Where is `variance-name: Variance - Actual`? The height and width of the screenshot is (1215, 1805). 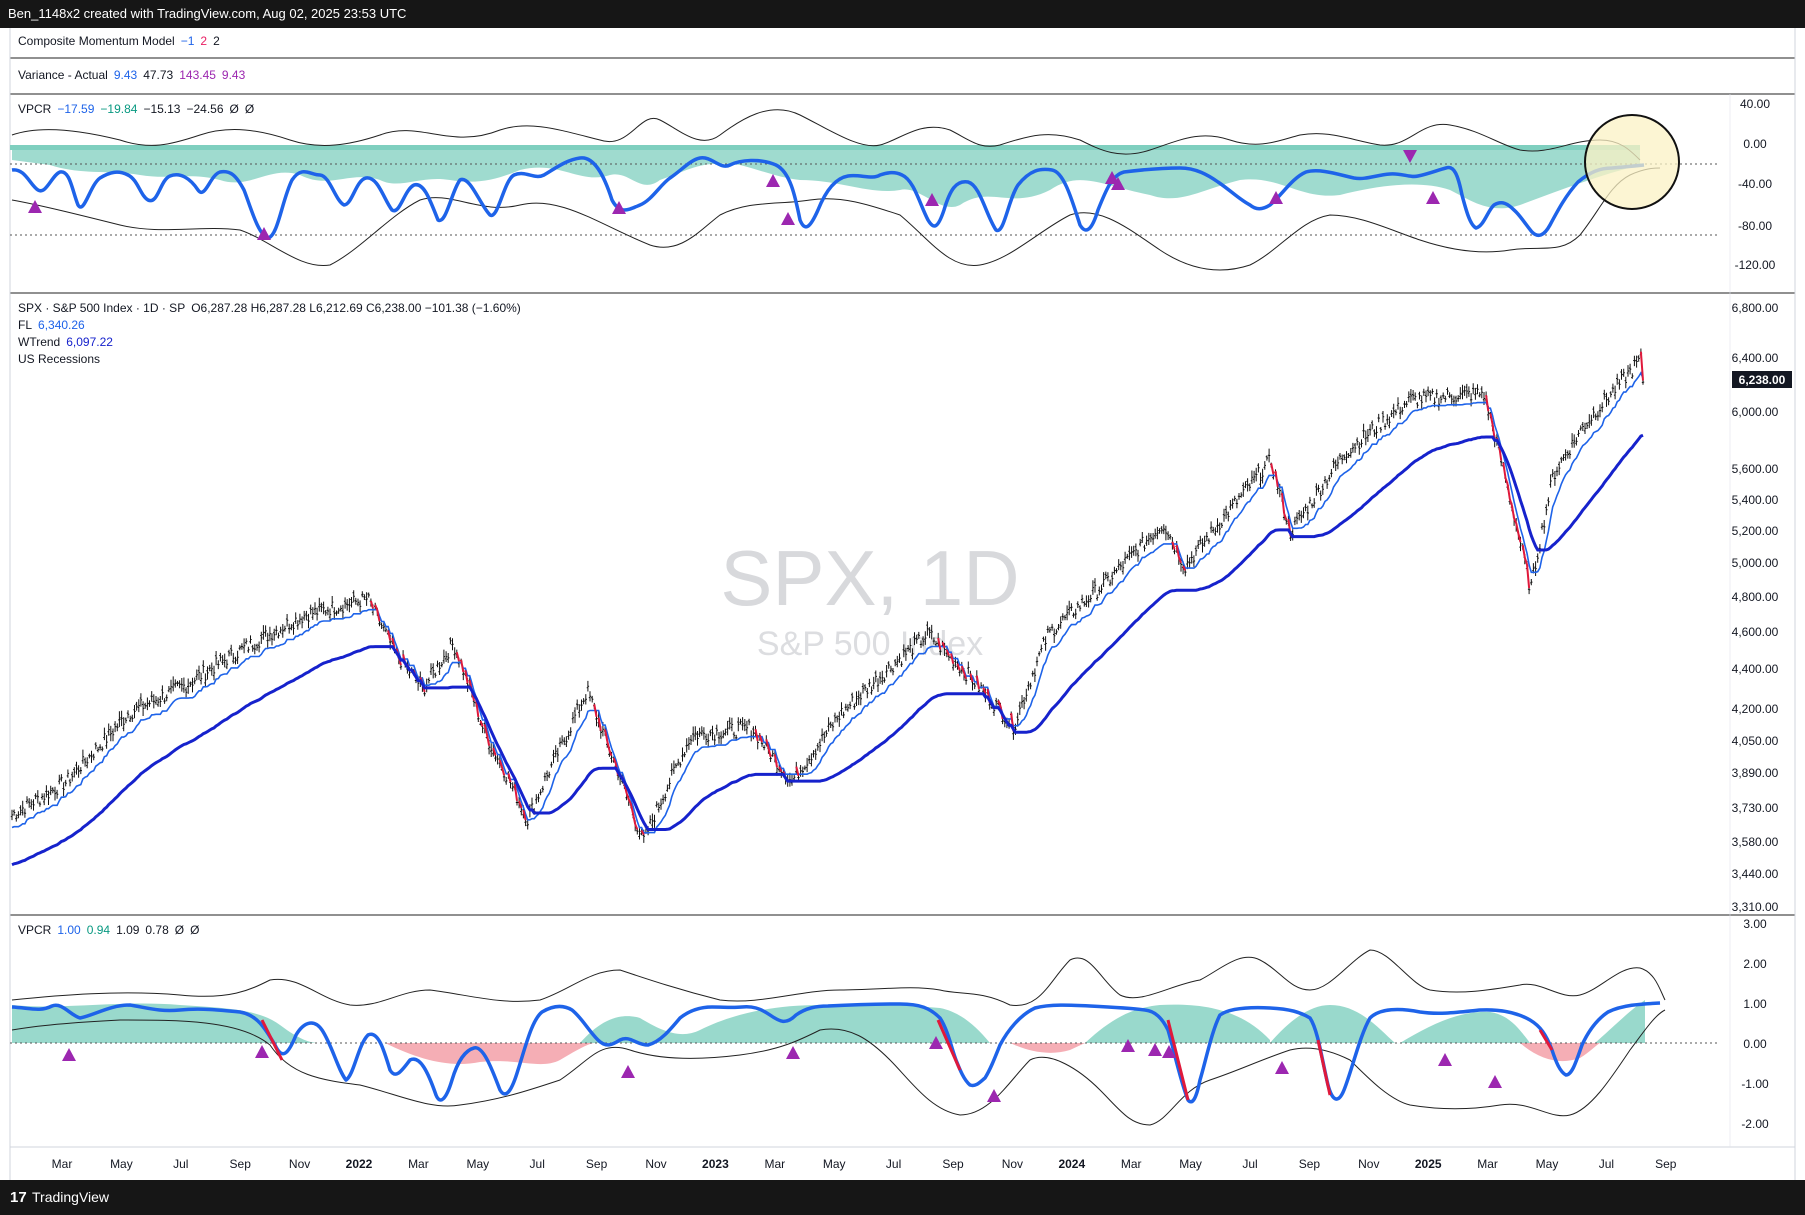
variance-name: Variance - Actual is located at coordinates (63, 75).